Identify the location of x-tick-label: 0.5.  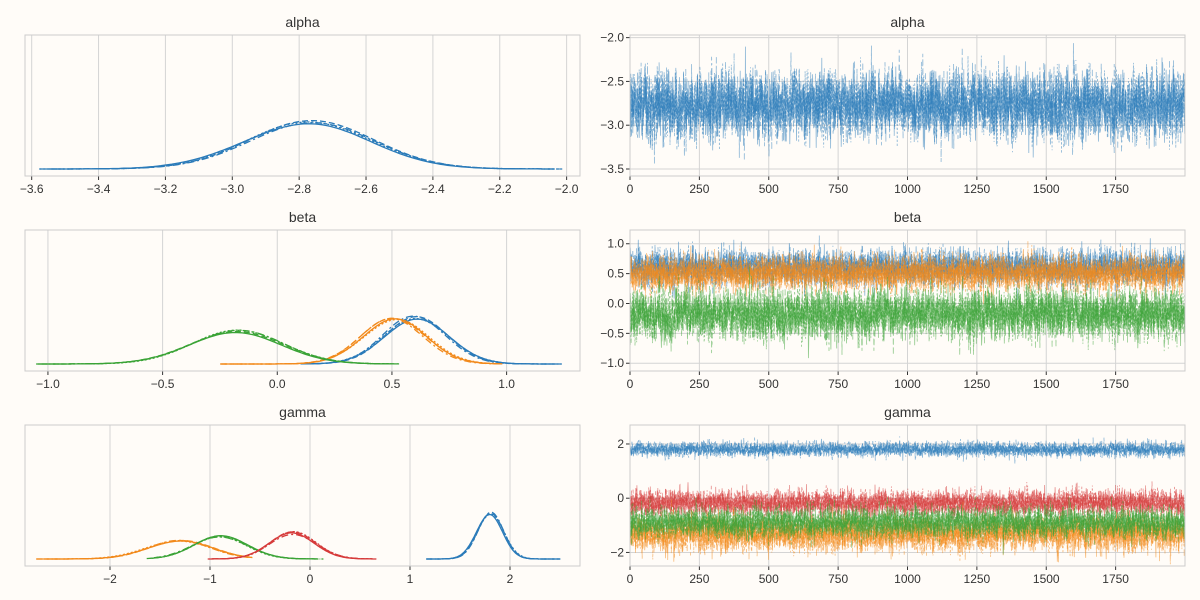
(392, 384).